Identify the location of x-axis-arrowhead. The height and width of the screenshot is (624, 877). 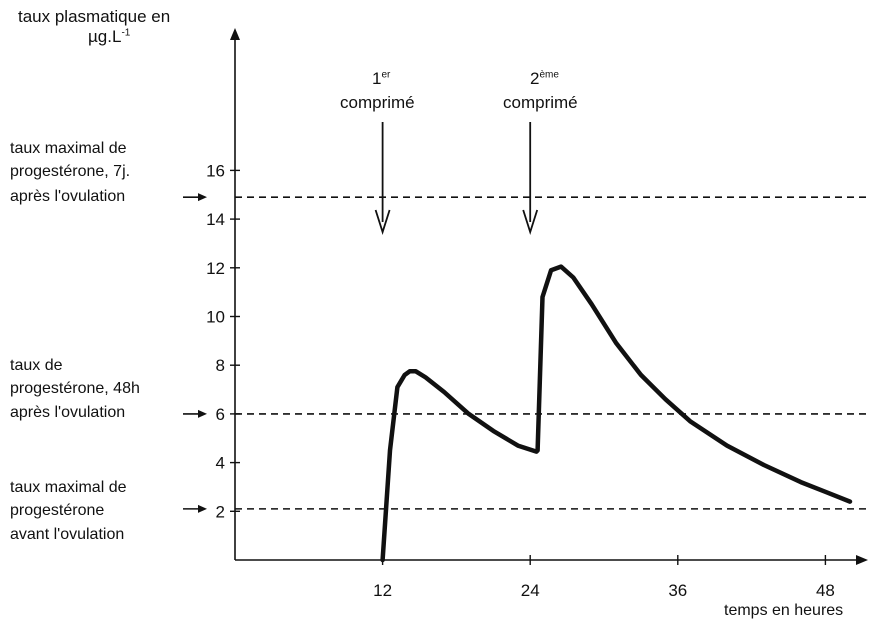
(862, 560).